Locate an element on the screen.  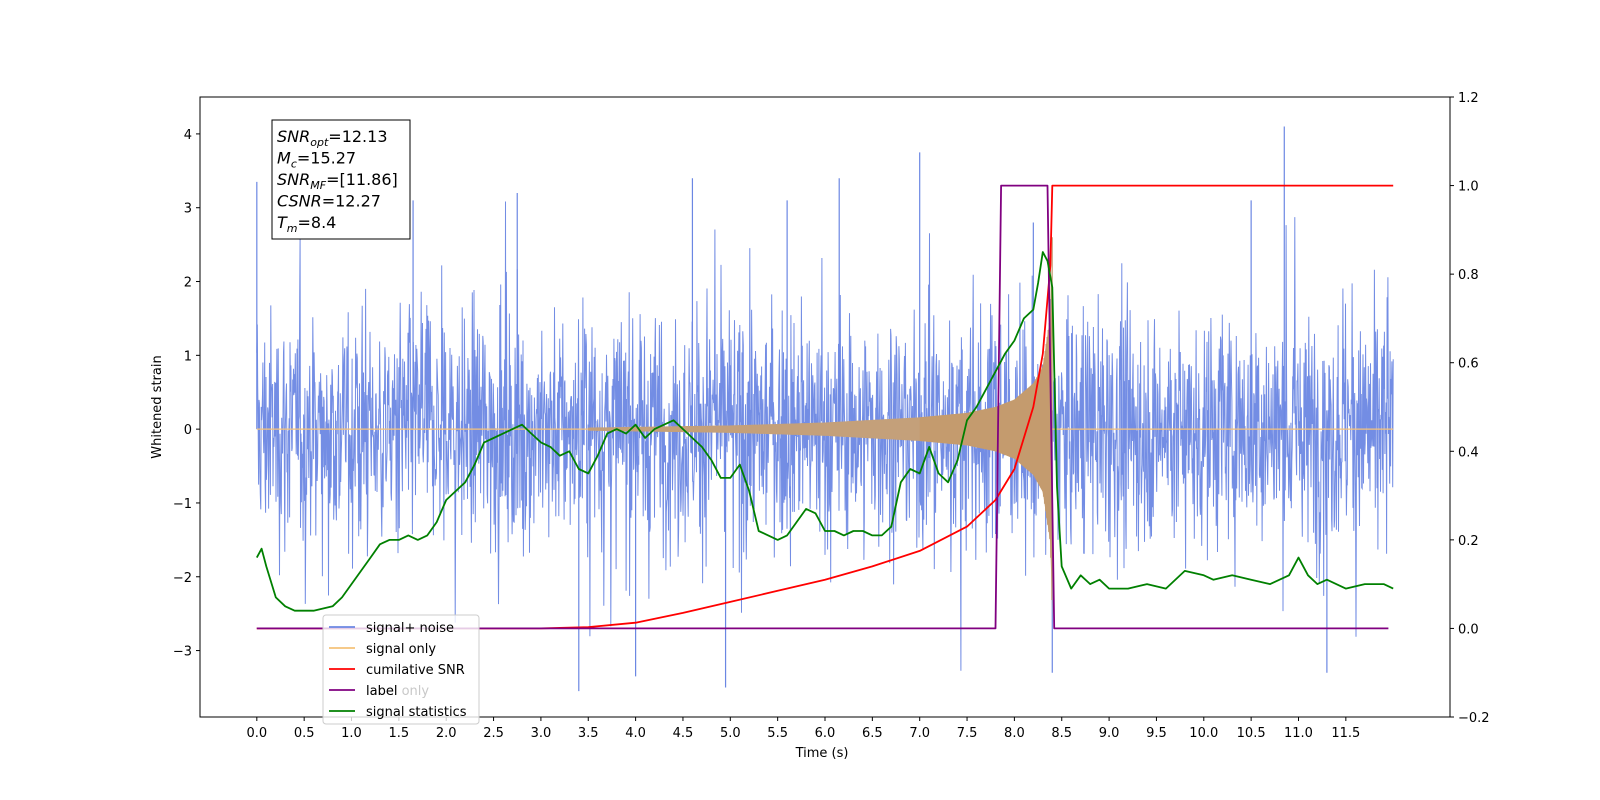
y-tick-label: −1 is located at coordinates (182, 504).